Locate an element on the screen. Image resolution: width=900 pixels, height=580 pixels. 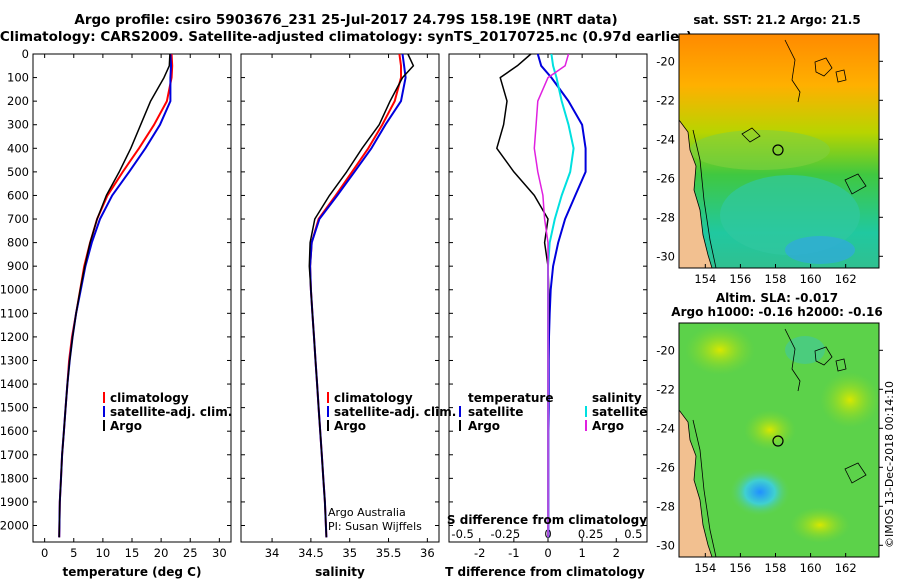
depth-tick-label: 100 is located at coordinates (18, 78).